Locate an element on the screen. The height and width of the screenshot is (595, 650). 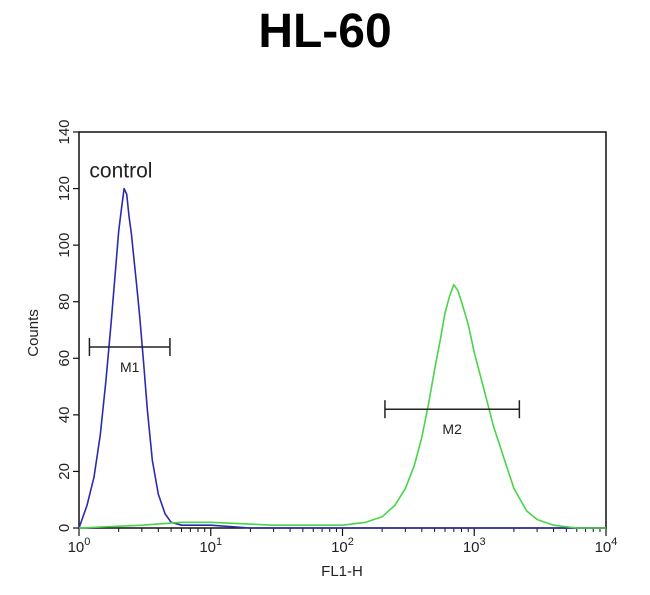
y-tick-label: 80 is located at coordinates (64, 301).